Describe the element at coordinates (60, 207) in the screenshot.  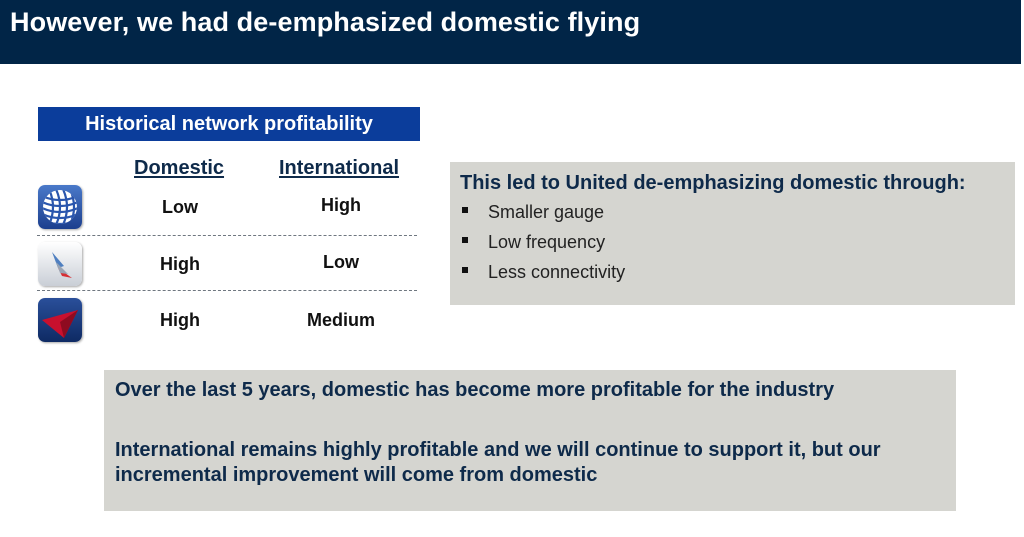
I see `united-airlines-globe-logo-icon` at that location.